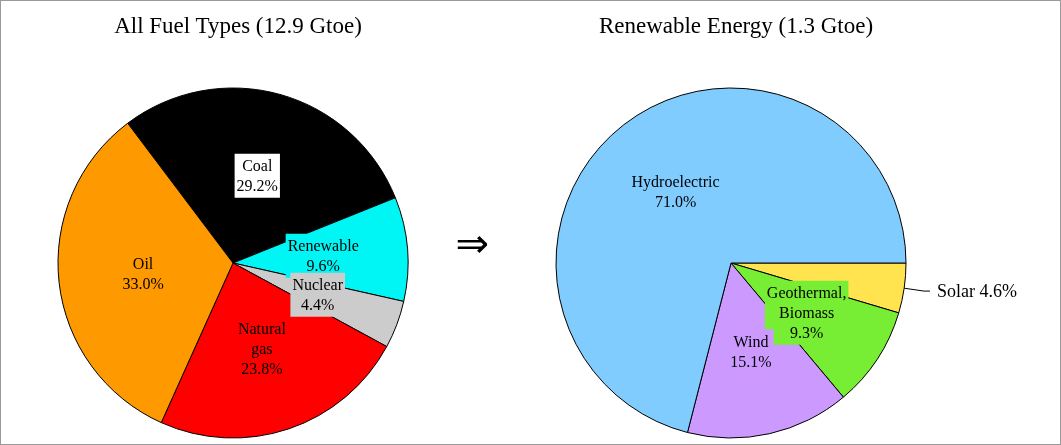  What do you see at coordinates (318, 305) in the screenshot?
I see `data-label: 4.4%` at bounding box center [318, 305].